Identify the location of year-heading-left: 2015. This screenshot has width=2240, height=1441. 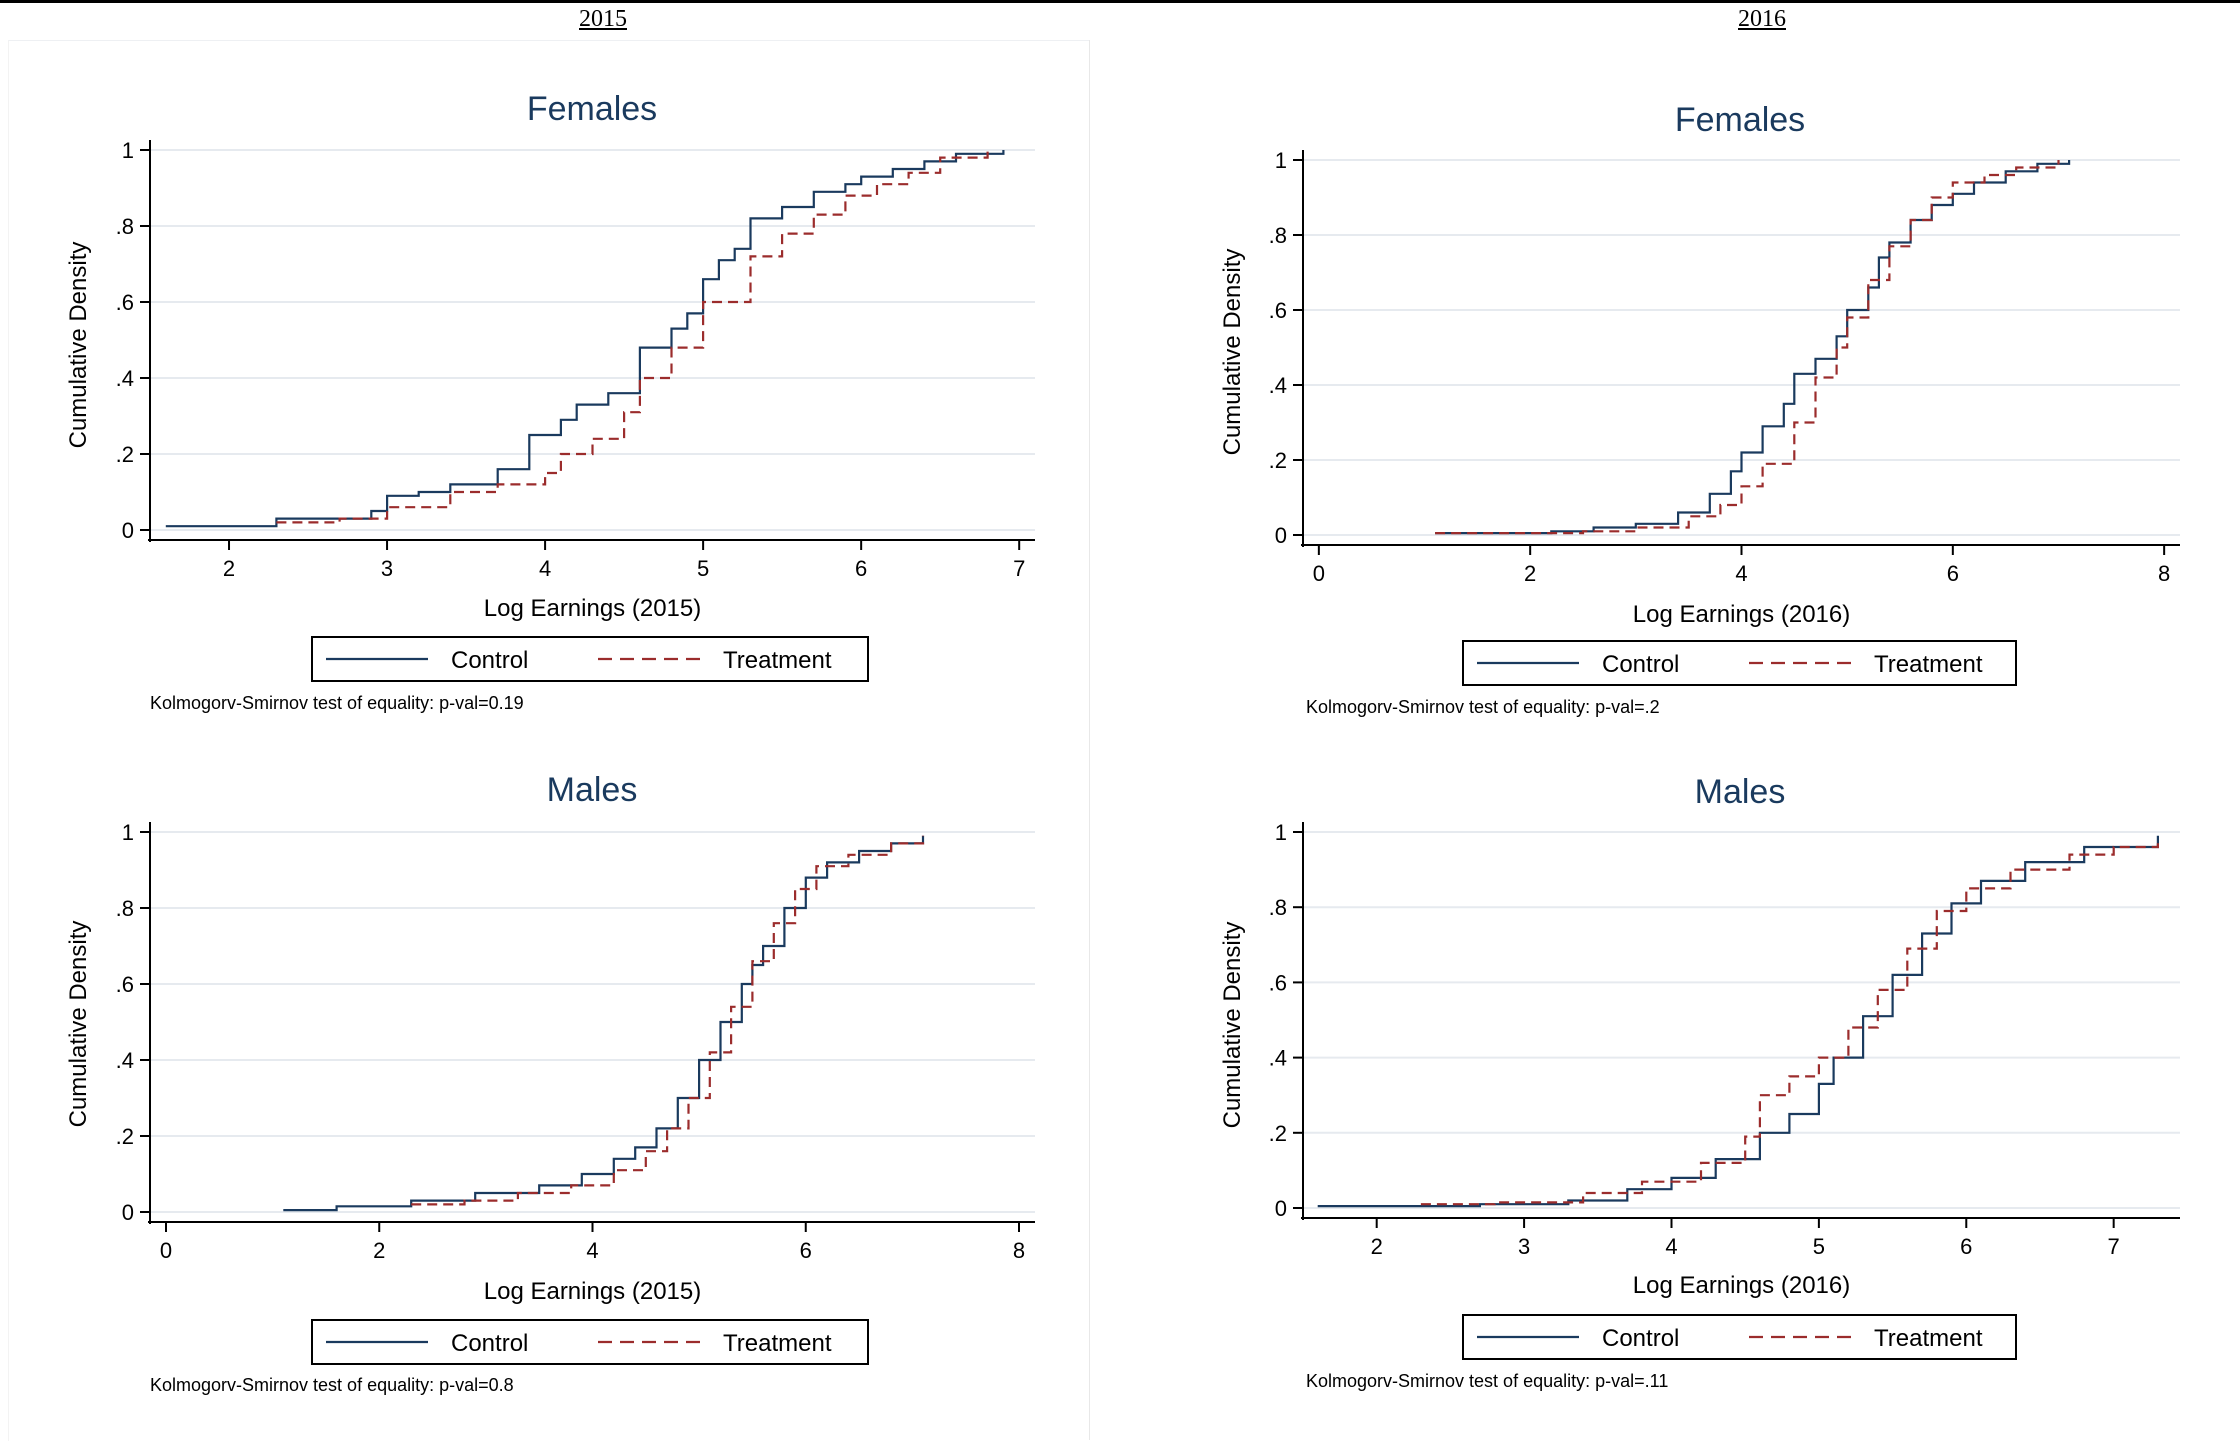
(603, 19).